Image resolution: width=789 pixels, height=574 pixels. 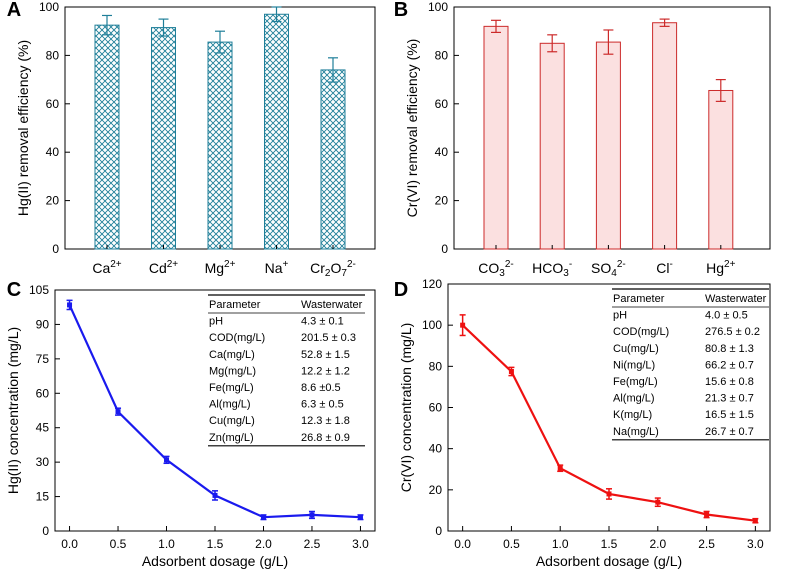 What do you see at coordinates (328, 338) in the screenshot?
I see `panel-c-table-cell: 201.5 ± 0.3` at bounding box center [328, 338].